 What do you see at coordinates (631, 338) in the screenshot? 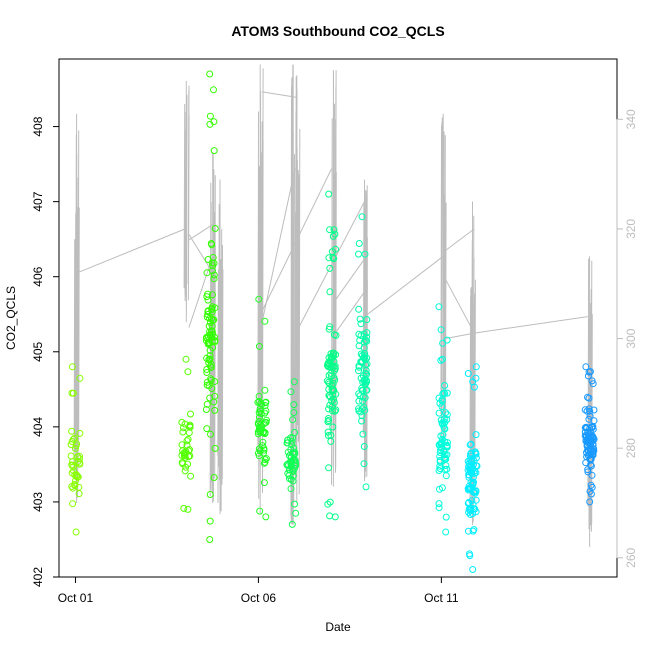
I see `y2-tick-label: 300` at bounding box center [631, 338].